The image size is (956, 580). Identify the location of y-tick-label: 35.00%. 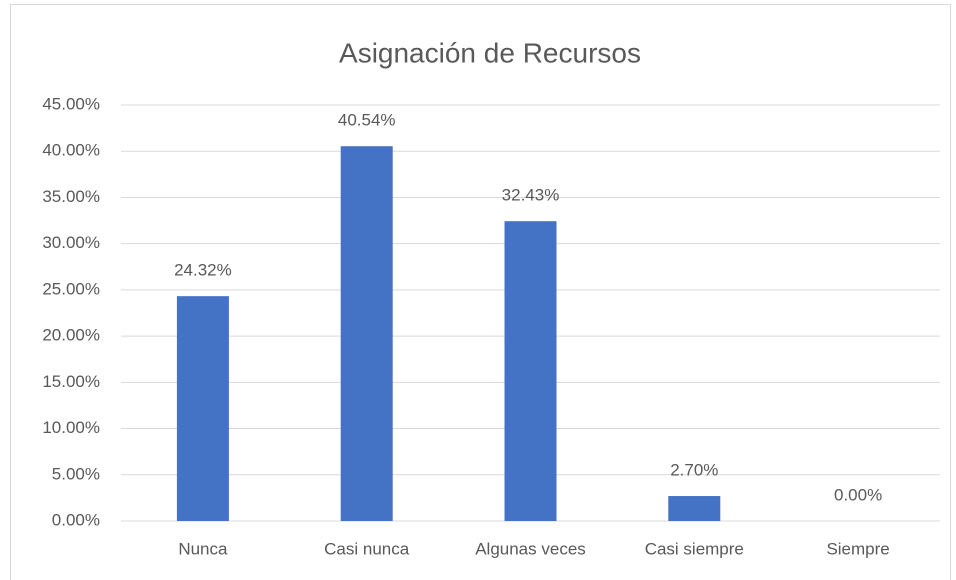
(71, 196).